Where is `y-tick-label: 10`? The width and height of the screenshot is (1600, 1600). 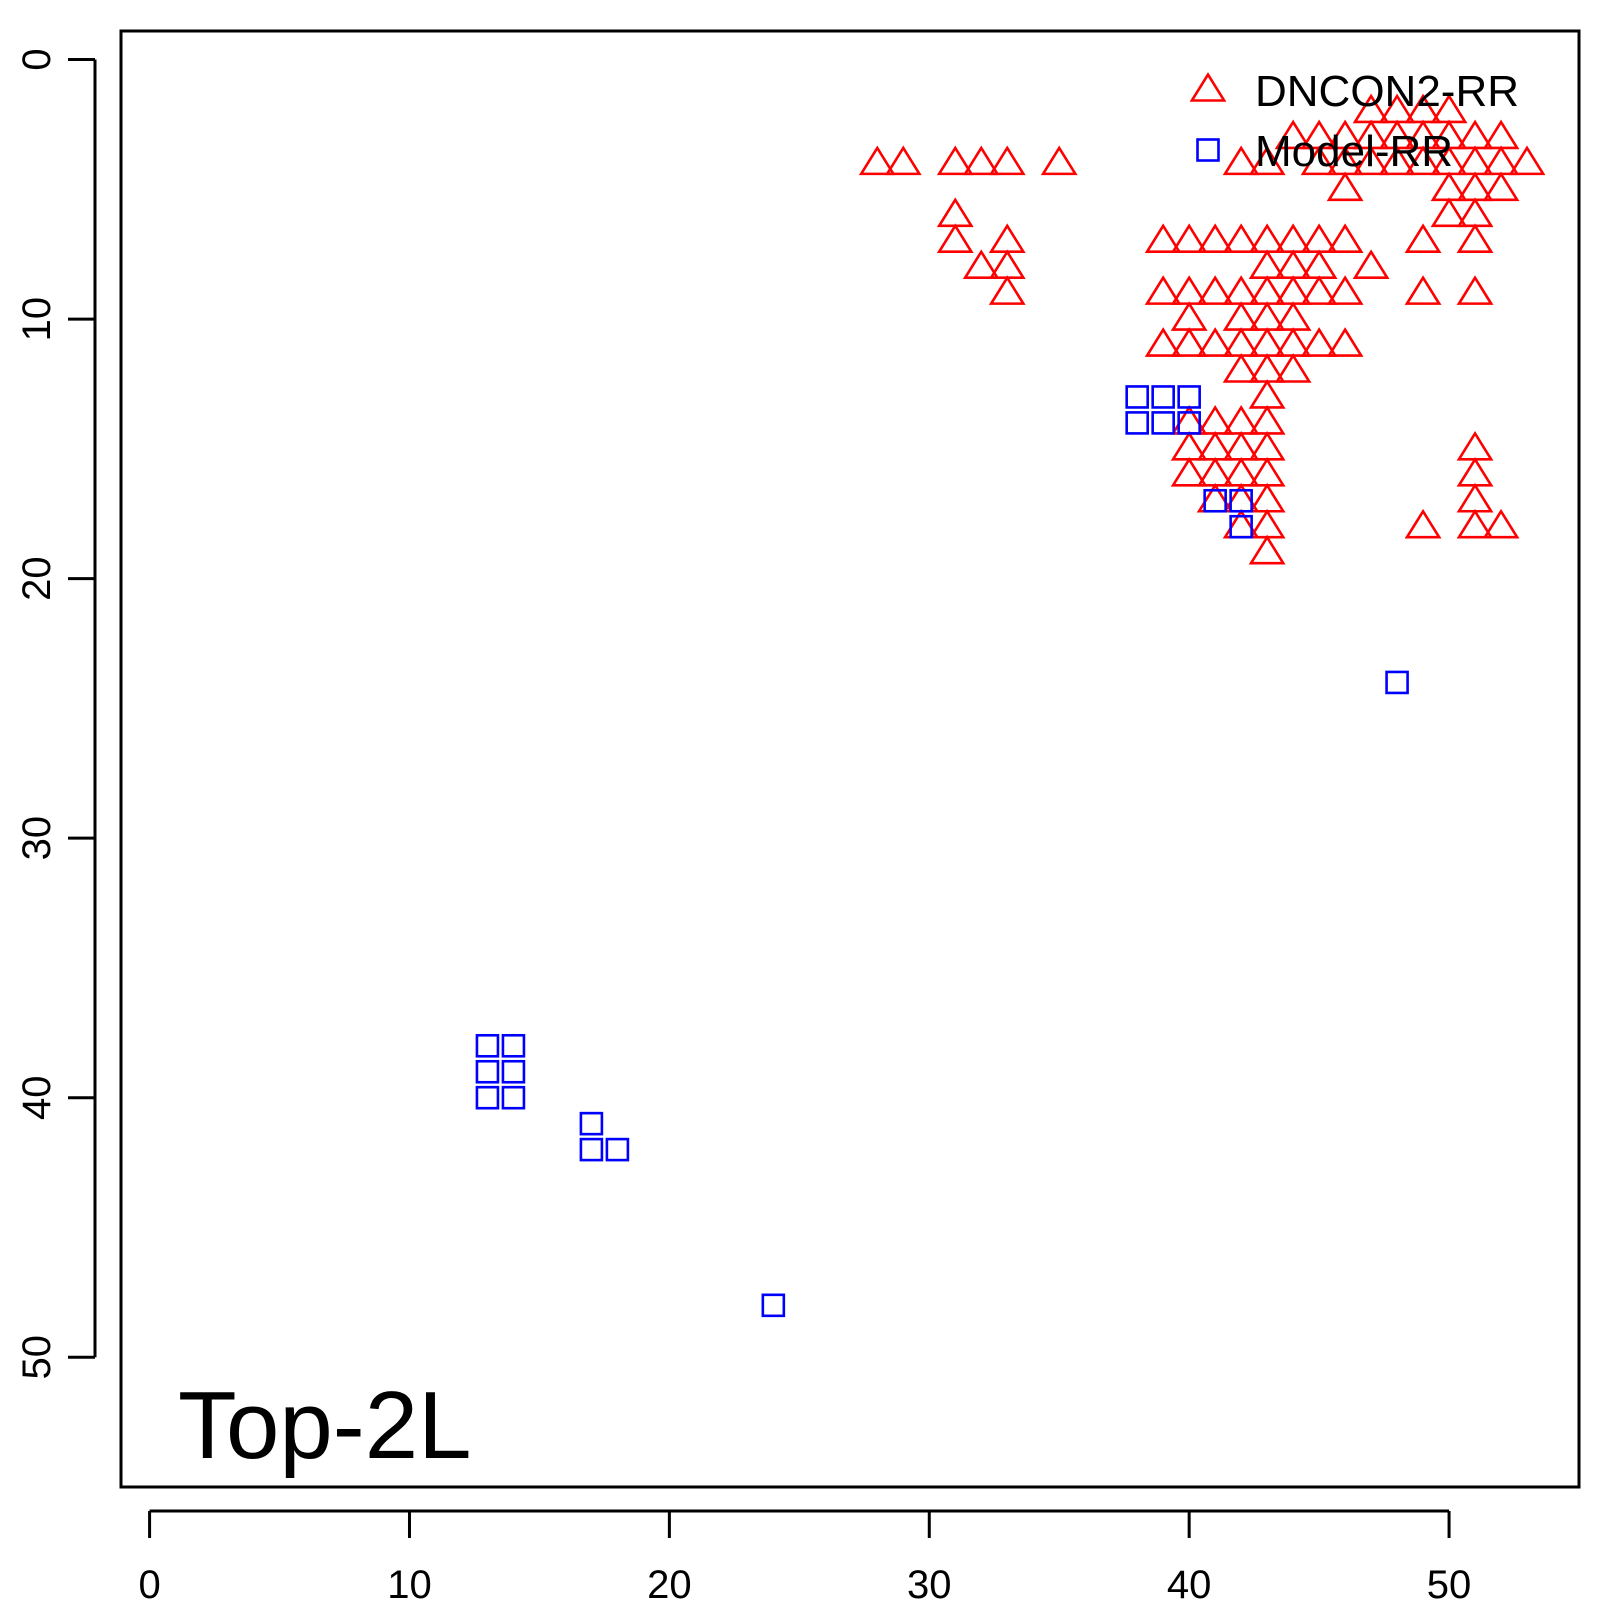
y-tick-label: 10 is located at coordinates (37, 319).